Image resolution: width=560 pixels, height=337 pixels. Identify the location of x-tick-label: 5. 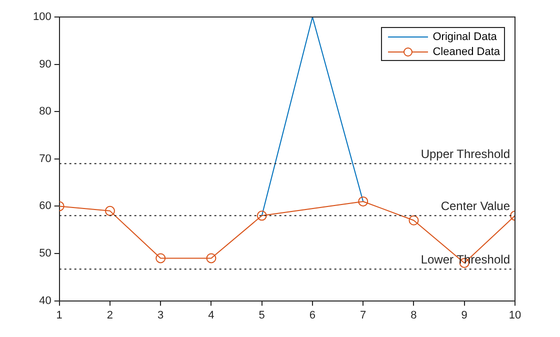
(261, 315).